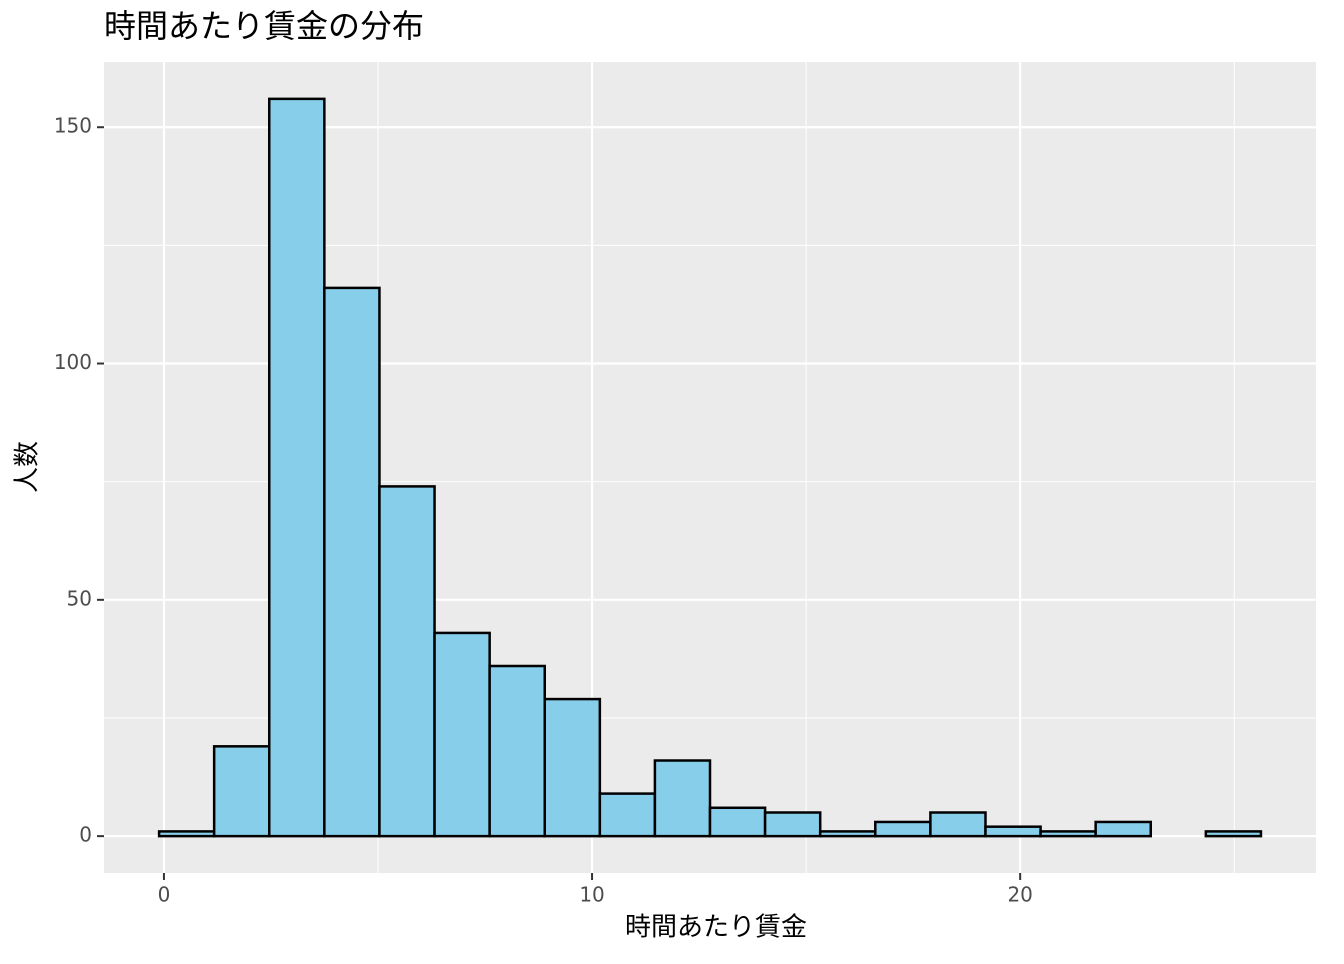  What do you see at coordinates (73, 362) in the screenshot?
I see `y-tick-label: 100` at bounding box center [73, 362].